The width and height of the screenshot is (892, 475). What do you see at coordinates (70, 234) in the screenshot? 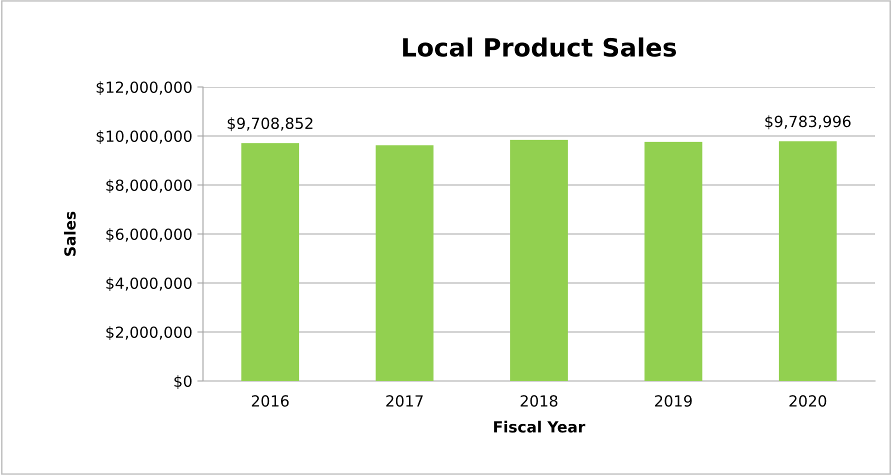
I see `y-axis-title: Sales` at bounding box center [70, 234].